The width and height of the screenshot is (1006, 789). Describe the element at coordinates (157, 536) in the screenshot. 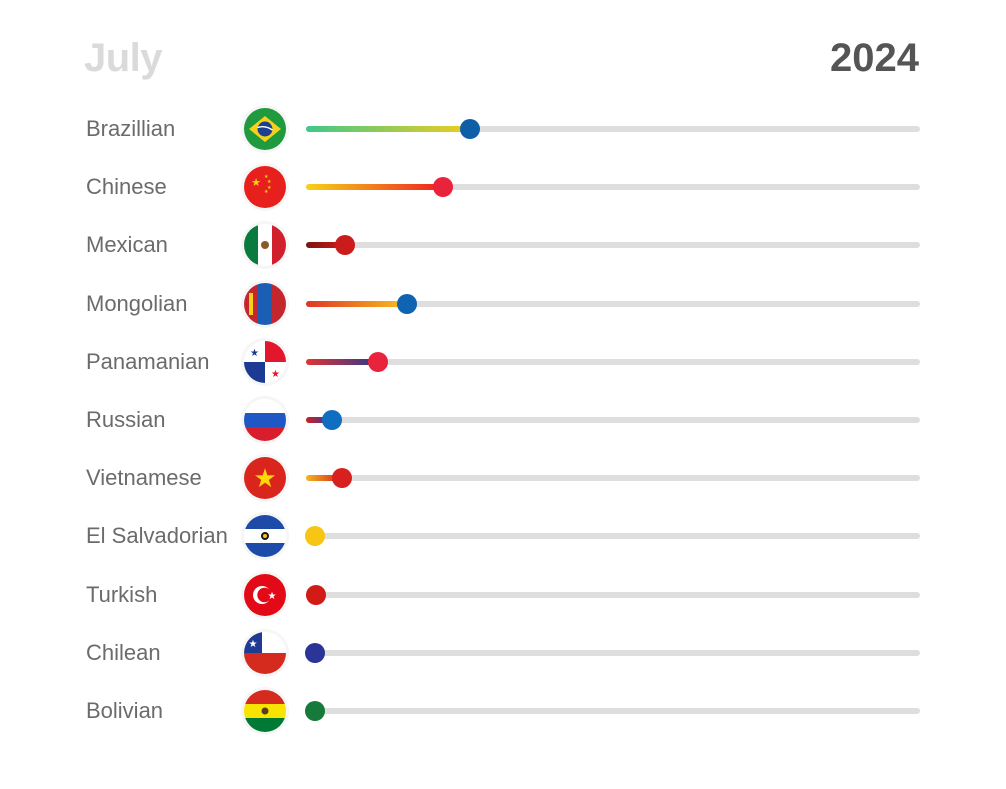

I see `category-label: El Salvadorian` at that location.